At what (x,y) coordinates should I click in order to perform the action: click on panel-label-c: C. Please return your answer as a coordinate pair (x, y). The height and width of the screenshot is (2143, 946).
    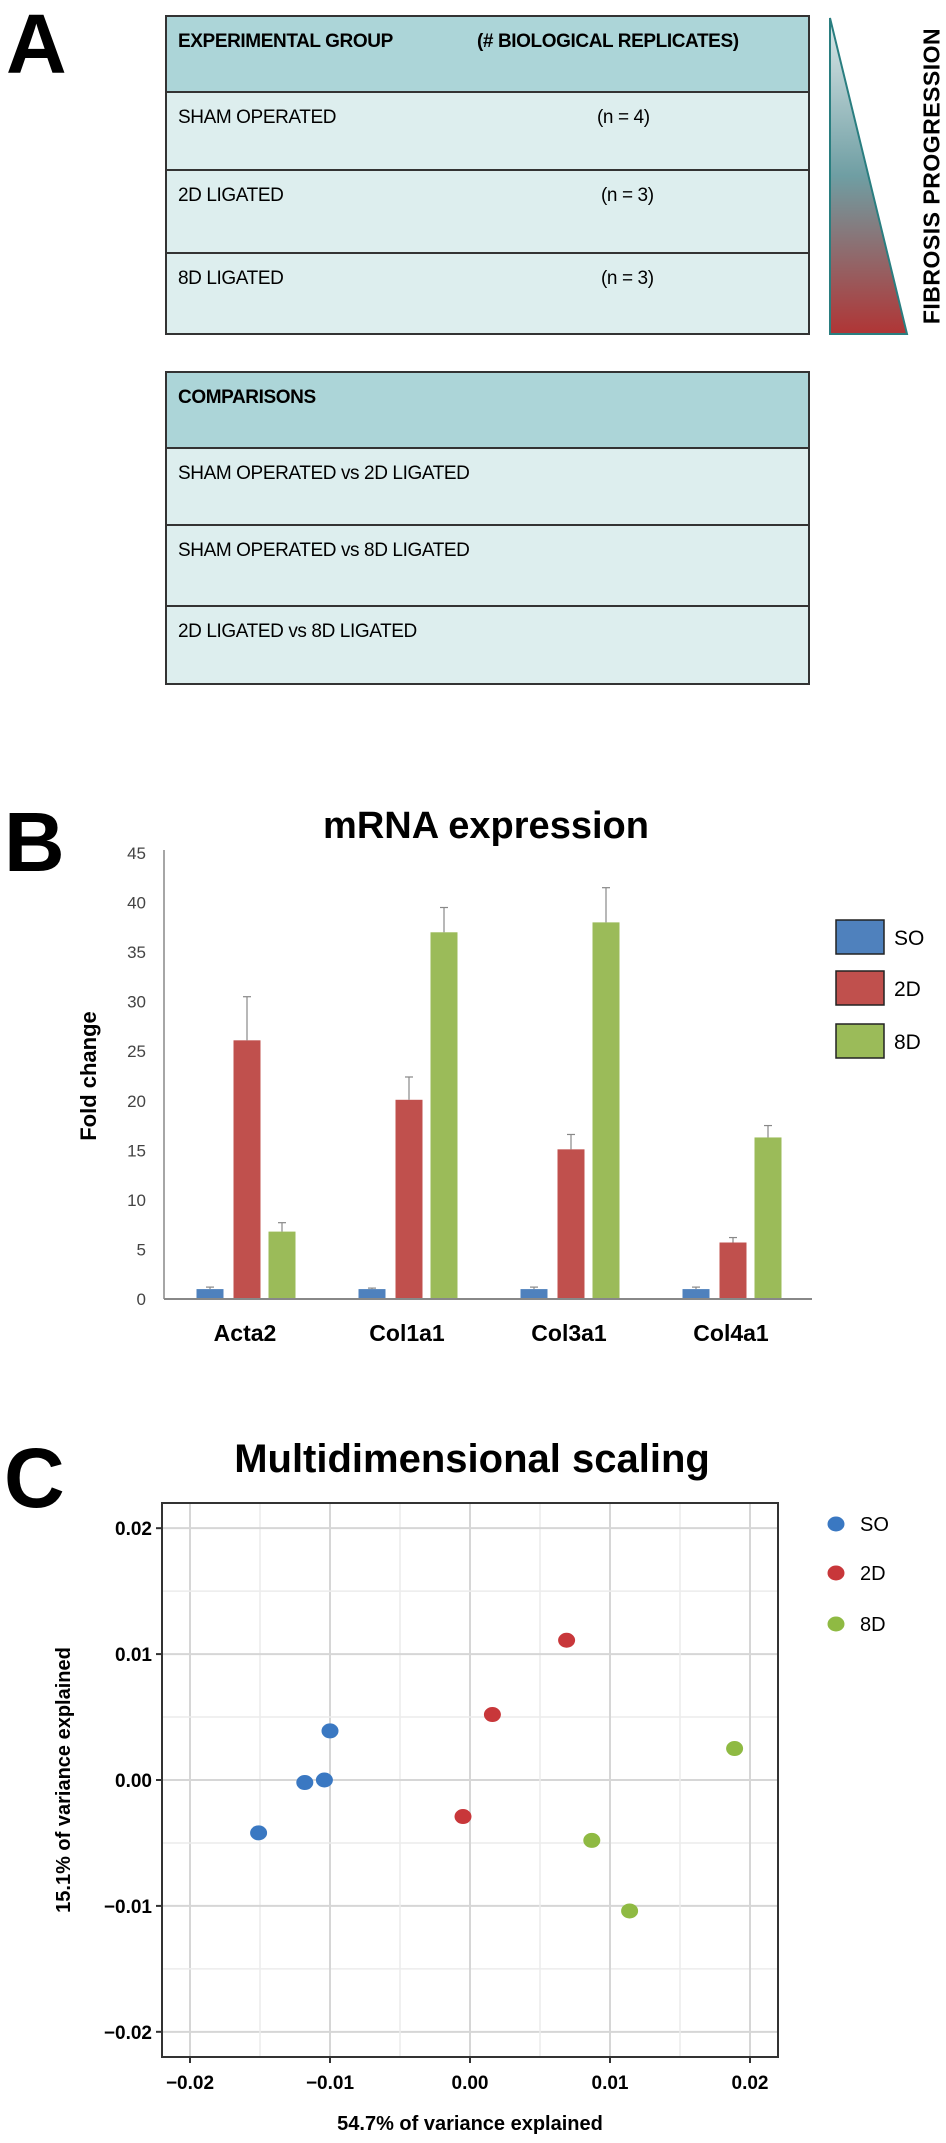
    Looking at the image, I should click on (34, 1478).